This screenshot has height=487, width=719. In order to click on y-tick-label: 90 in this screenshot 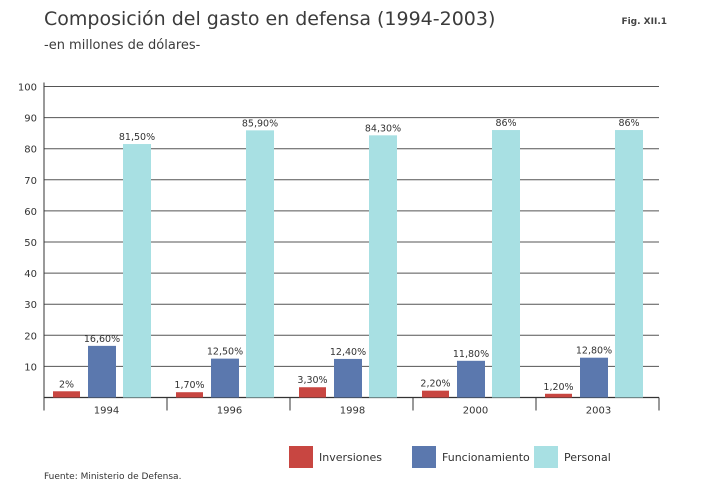, I will do `click(30, 119)`.